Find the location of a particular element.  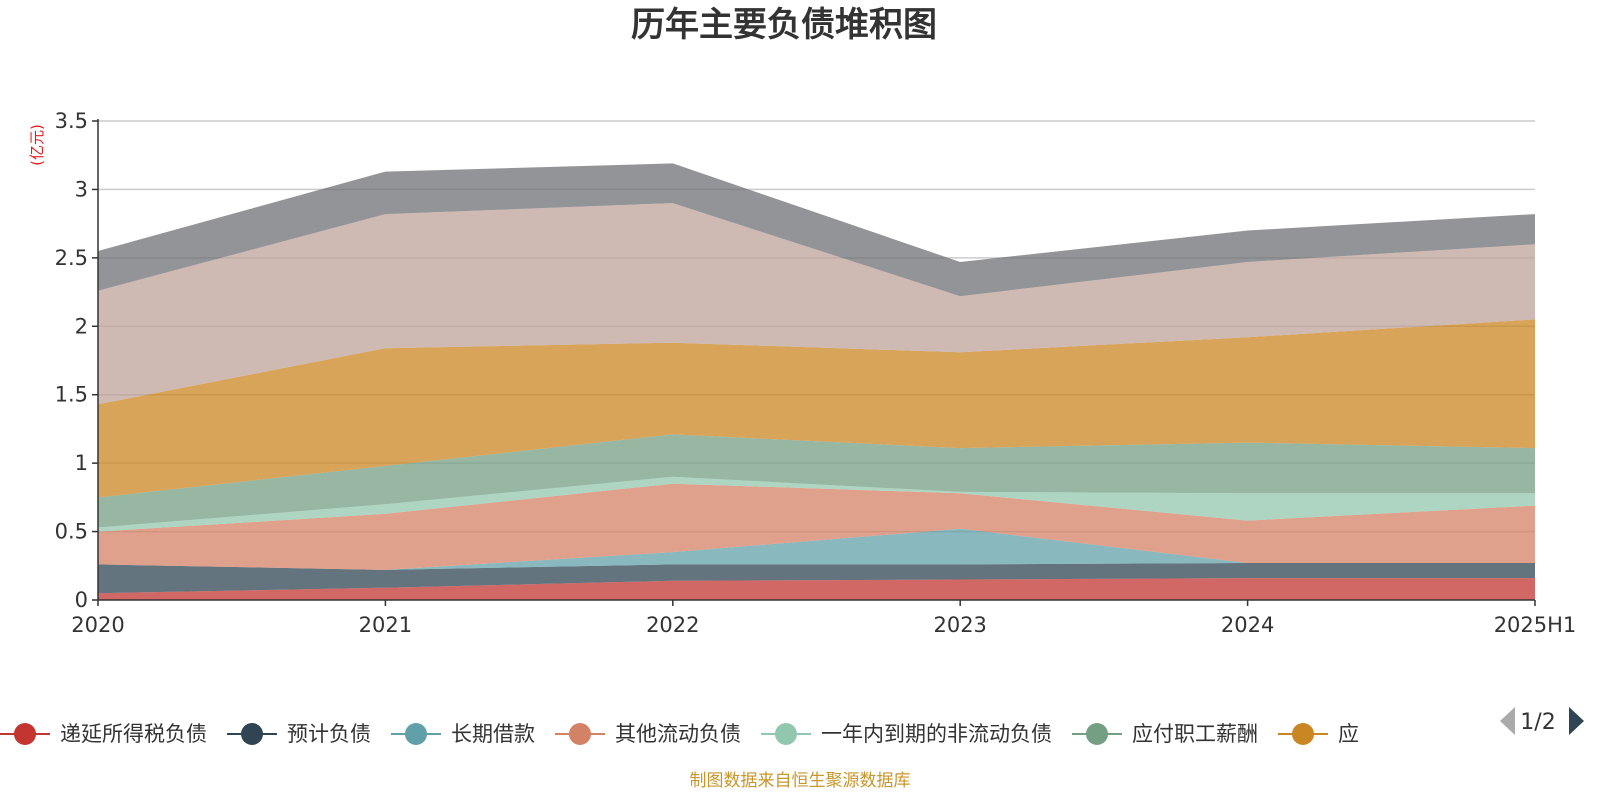

x-tick-label: 2020 is located at coordinates (97, 625).